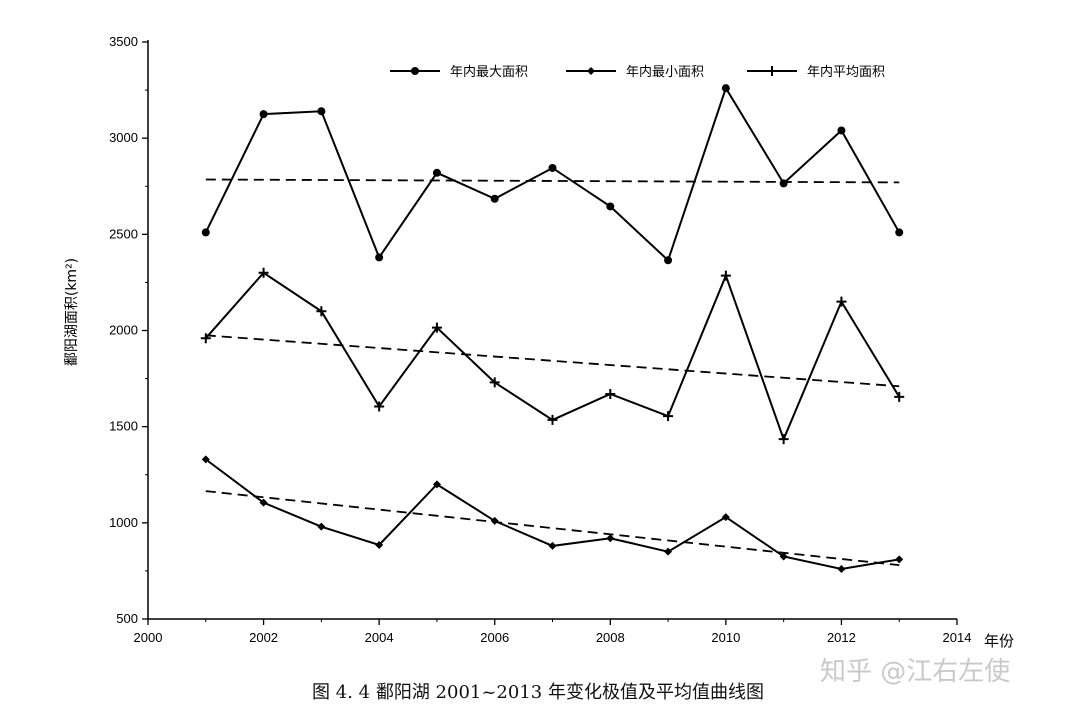 This screenshot has width=1080, height=716. Describe the element at coordinates (123, 522) in the screenshot. I see `y-tick-label: 1000` at that location.